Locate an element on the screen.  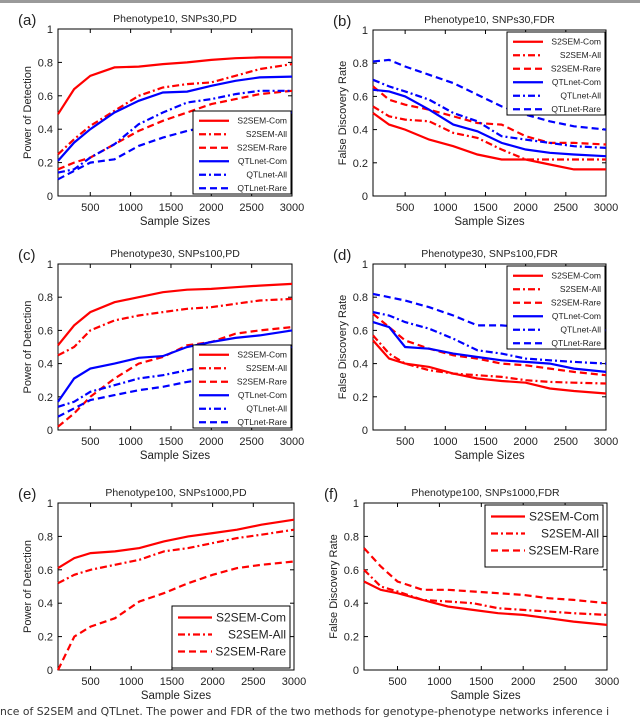
panel-label: (c) is located at coordinates (27, 255).